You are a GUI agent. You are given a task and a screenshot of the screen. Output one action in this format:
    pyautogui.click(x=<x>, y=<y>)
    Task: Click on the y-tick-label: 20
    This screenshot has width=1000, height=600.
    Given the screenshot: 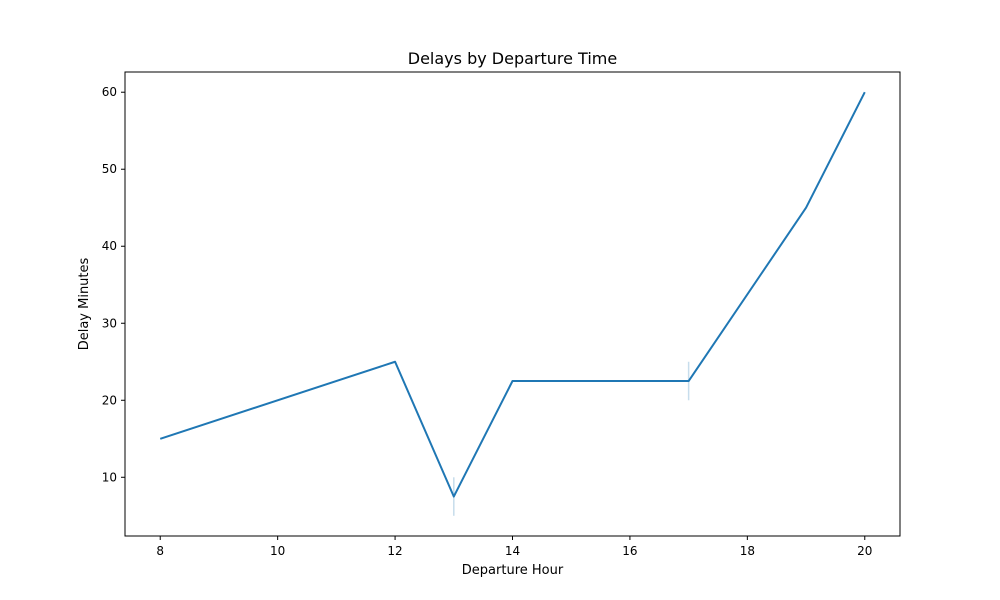 What is the action you would take?
    pyautogui.click(x=109, y=400)
    